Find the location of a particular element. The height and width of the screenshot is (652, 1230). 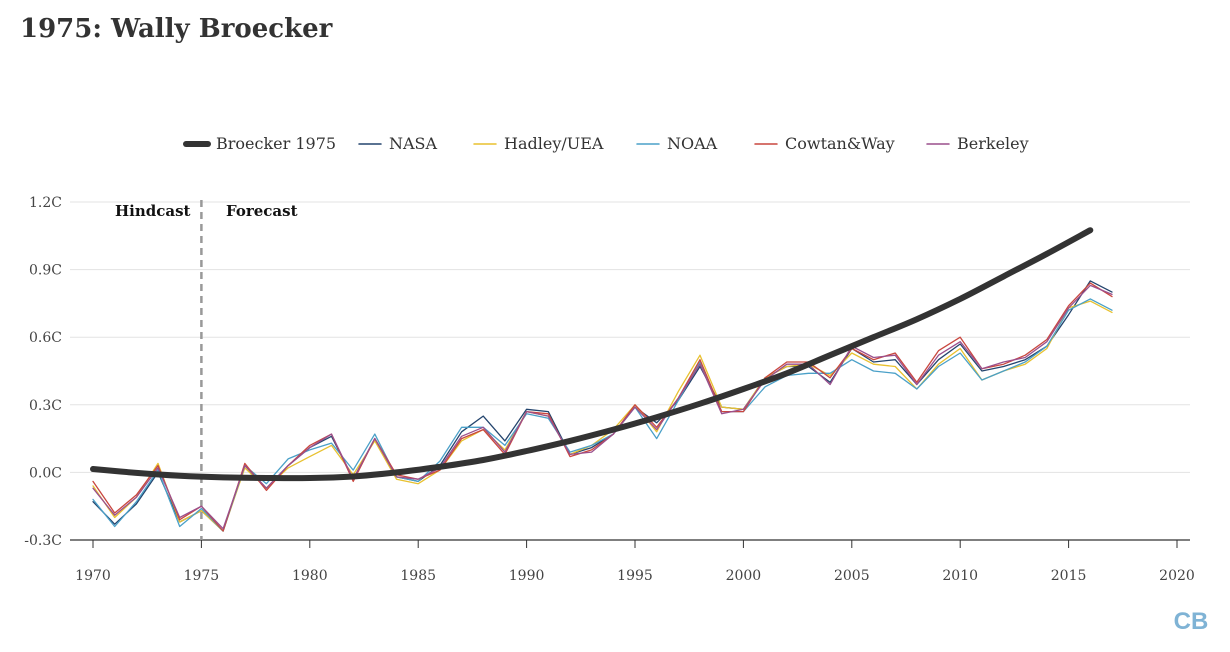

legend-item: Cowtan&Way is located at coordinates (824, 143).